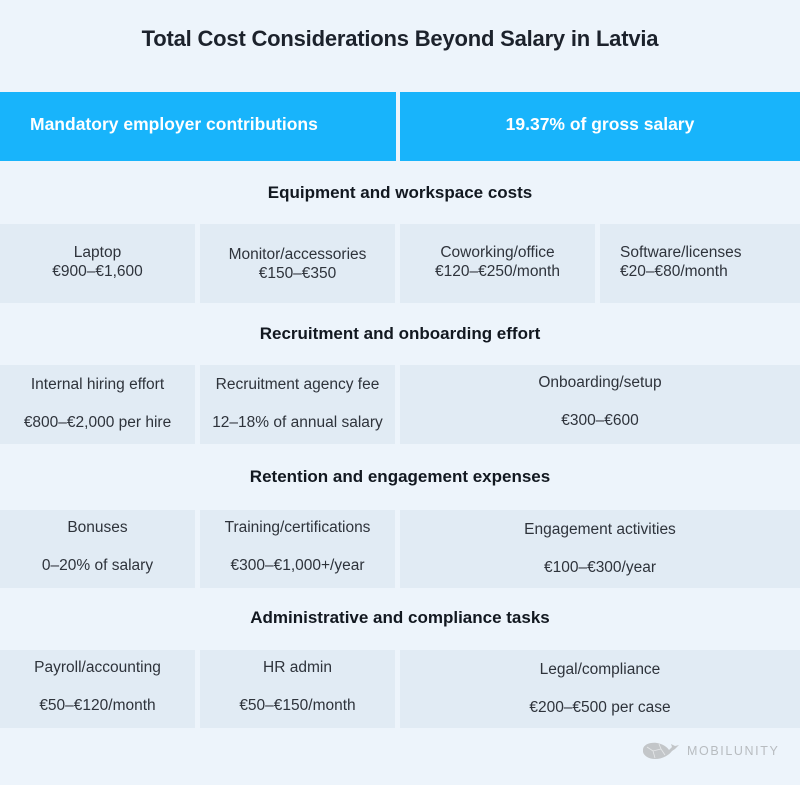 The image size is (800, 785). What do you see at coordinates (97, 384) in the screenshot?
I see `cost-item-label: Internal hiring effort` at bounding box center [97, 384].